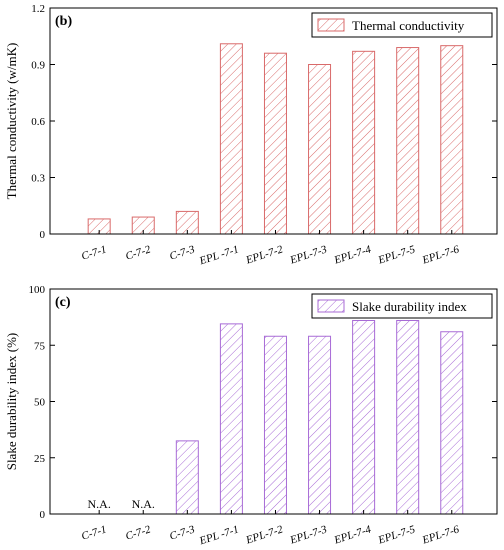  I want to click on ytick-label-0-2: 0.6, so click(38, 122).